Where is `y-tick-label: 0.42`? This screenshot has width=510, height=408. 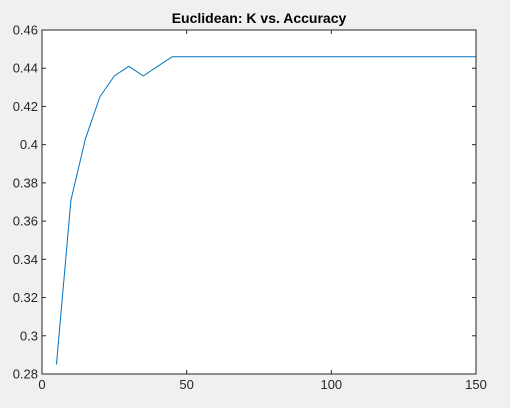
y-tick-label: 0.42 is located at coordinates (25, 106).